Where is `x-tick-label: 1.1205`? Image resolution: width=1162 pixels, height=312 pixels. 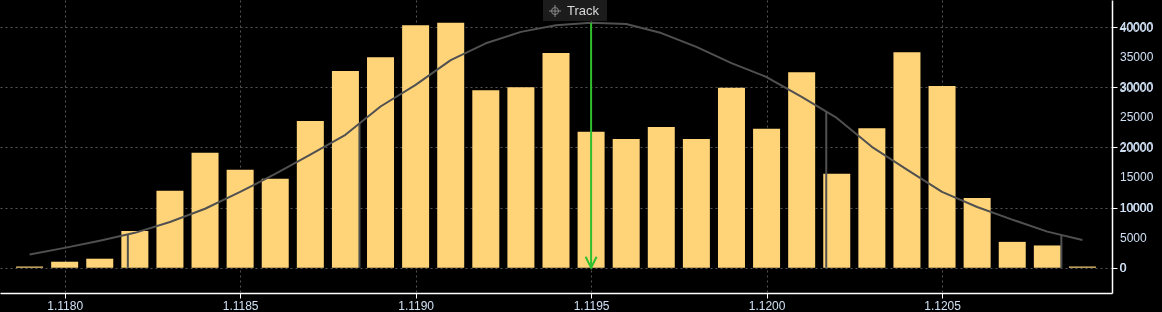 x-tick-label: 1.1205 is located at coordinates (943, 305).